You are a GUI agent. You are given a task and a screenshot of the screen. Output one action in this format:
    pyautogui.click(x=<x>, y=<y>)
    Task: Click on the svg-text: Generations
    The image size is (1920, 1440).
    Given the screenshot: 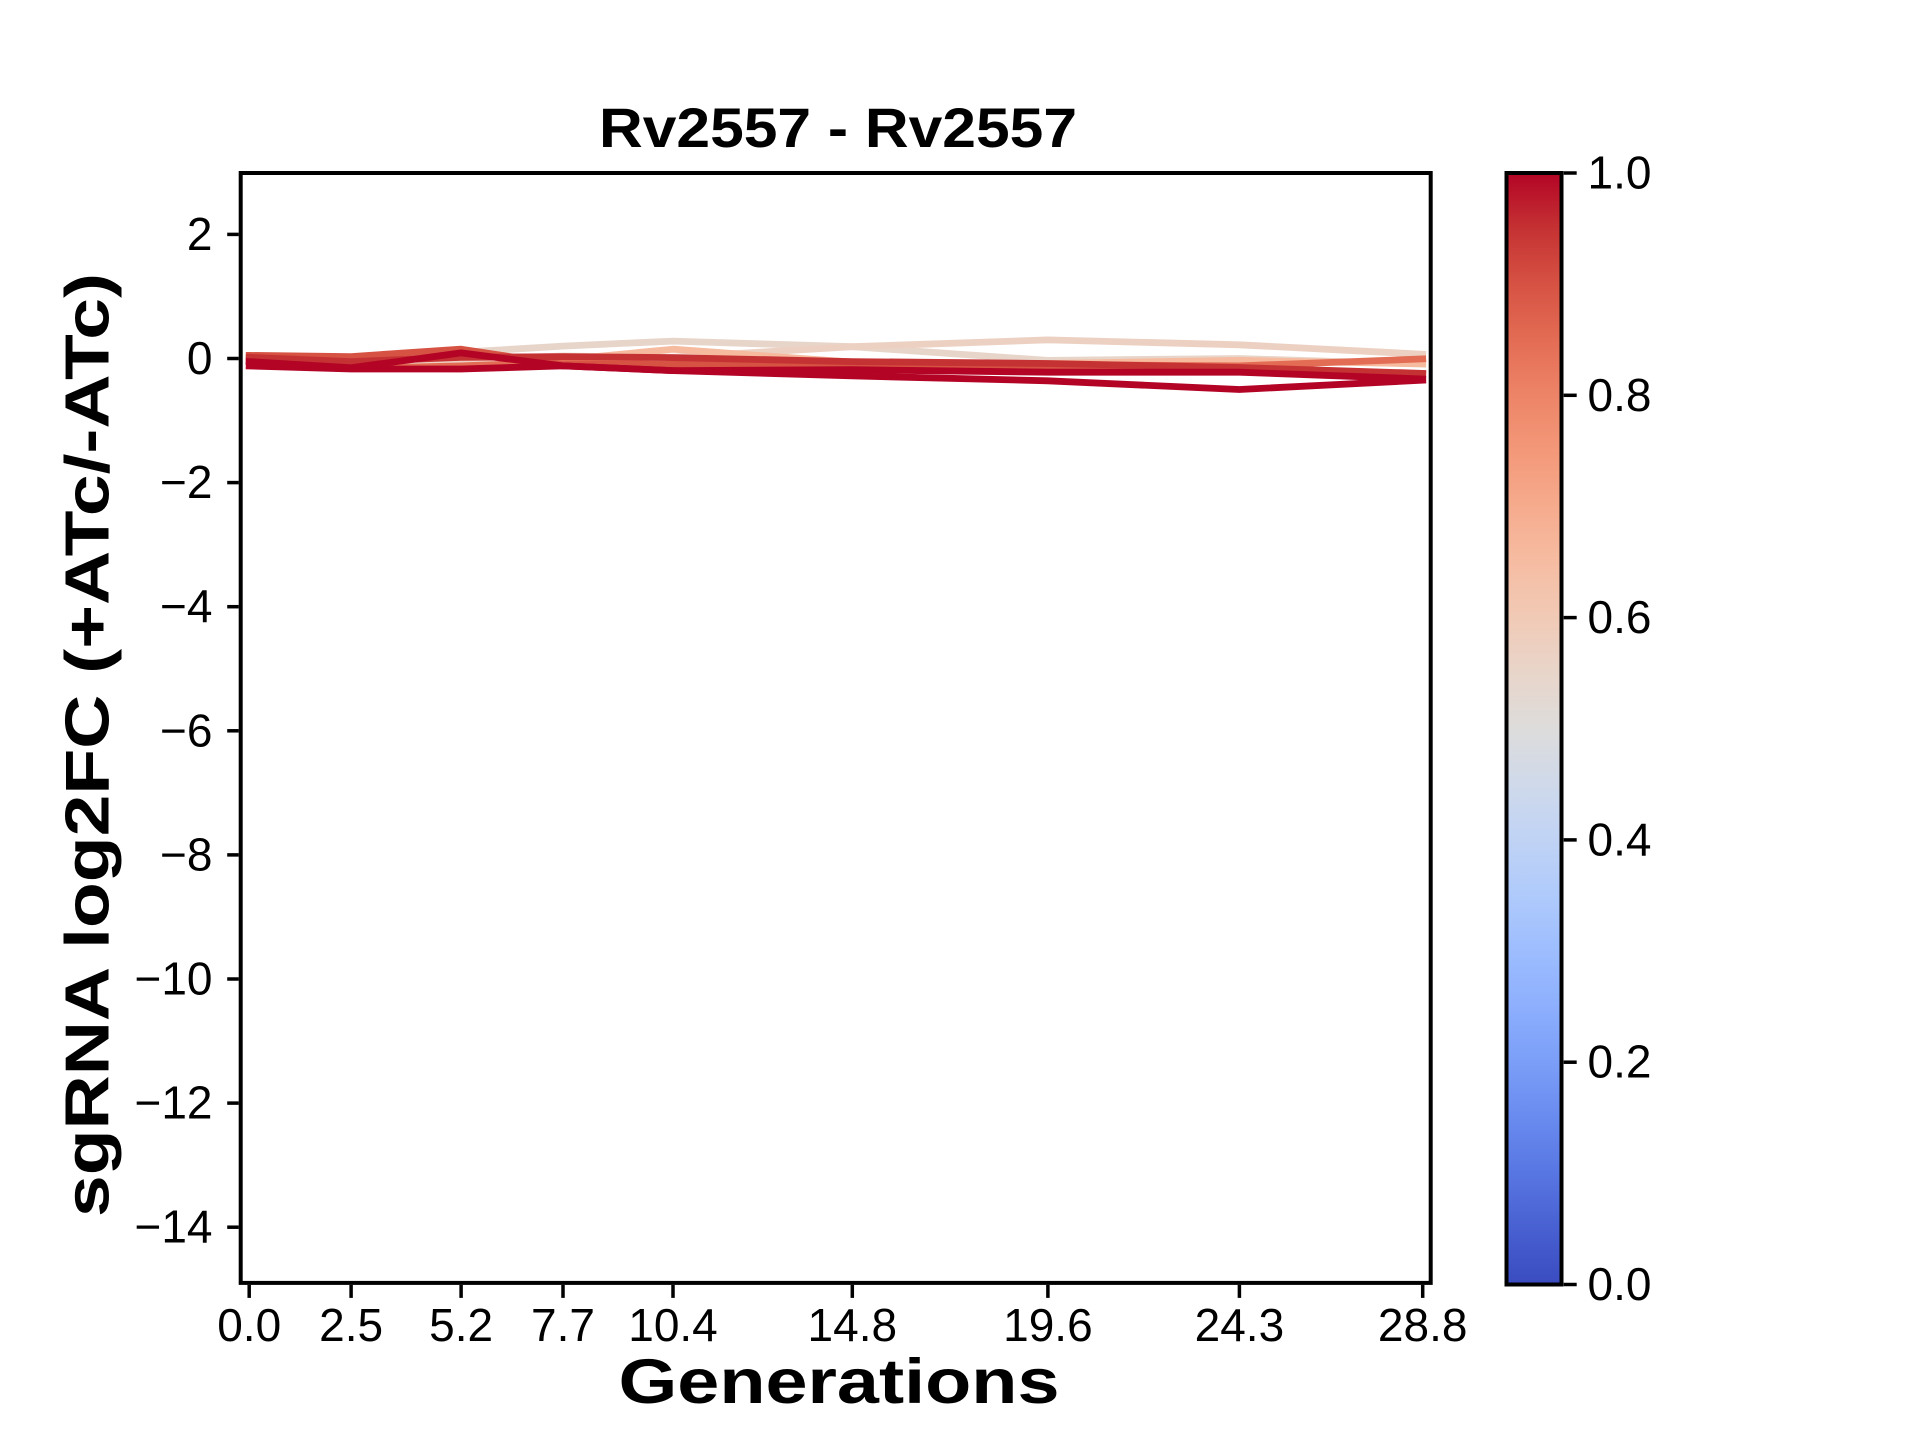 What is the action you would take?
    pyautogui.click(x=839, y=1382)
    